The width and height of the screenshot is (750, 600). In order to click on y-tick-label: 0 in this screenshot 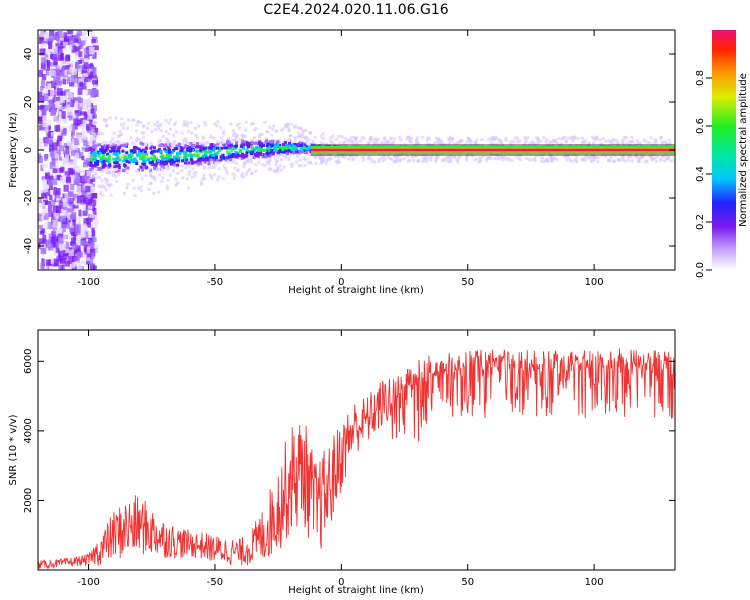, I will do `click(28, 150)`.